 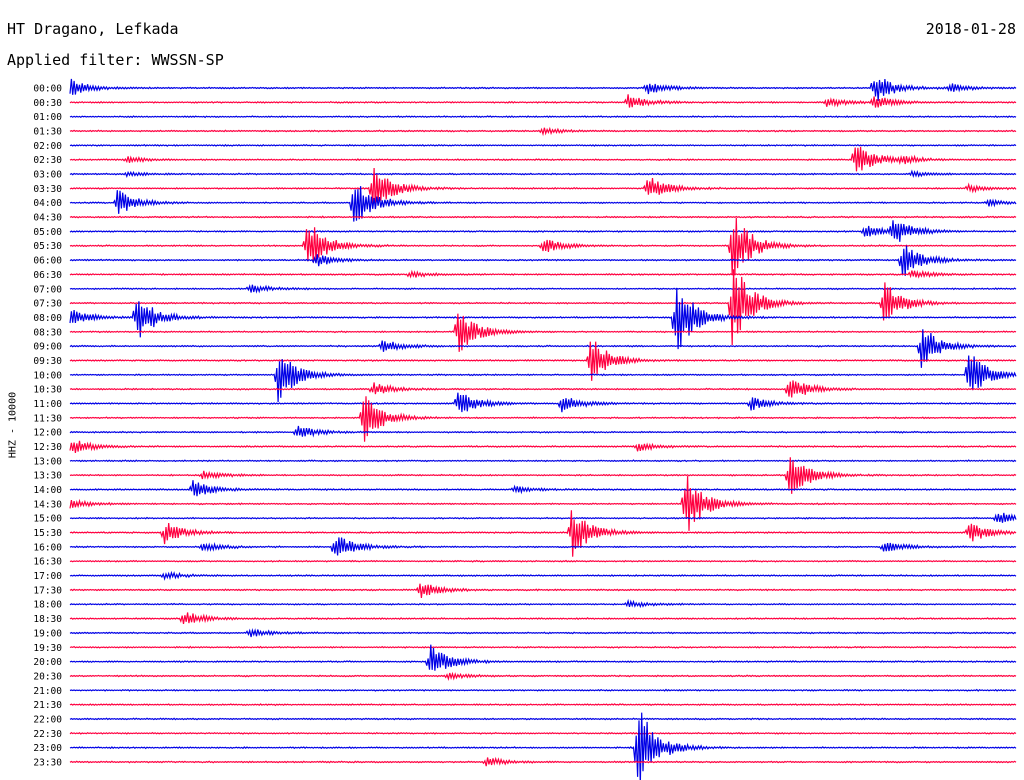 I want to click on time-tick-label: 23:00, so click(x=47, y=748).